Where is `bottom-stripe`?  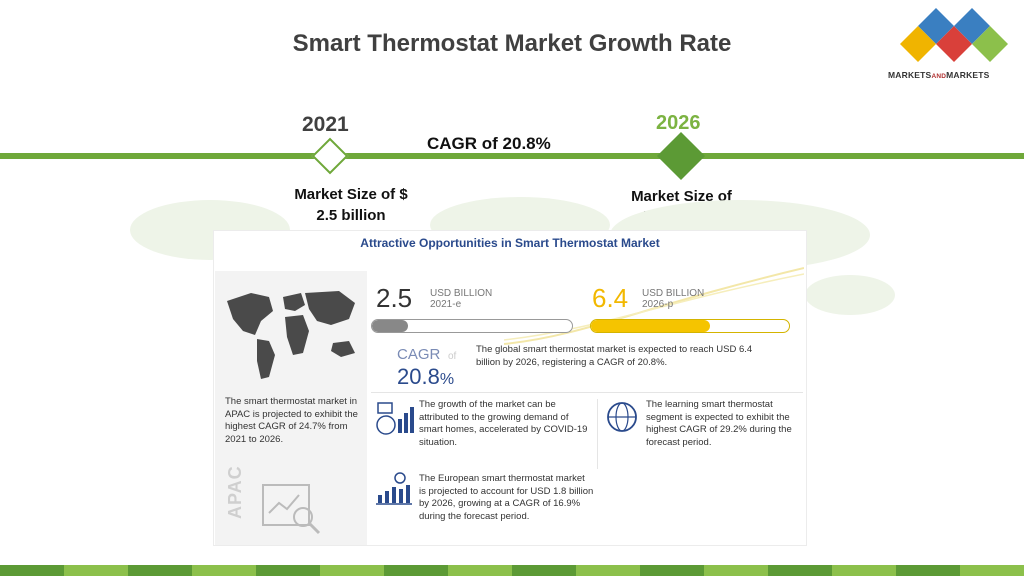 bottom-stripe is located at coordinates (512, 570).